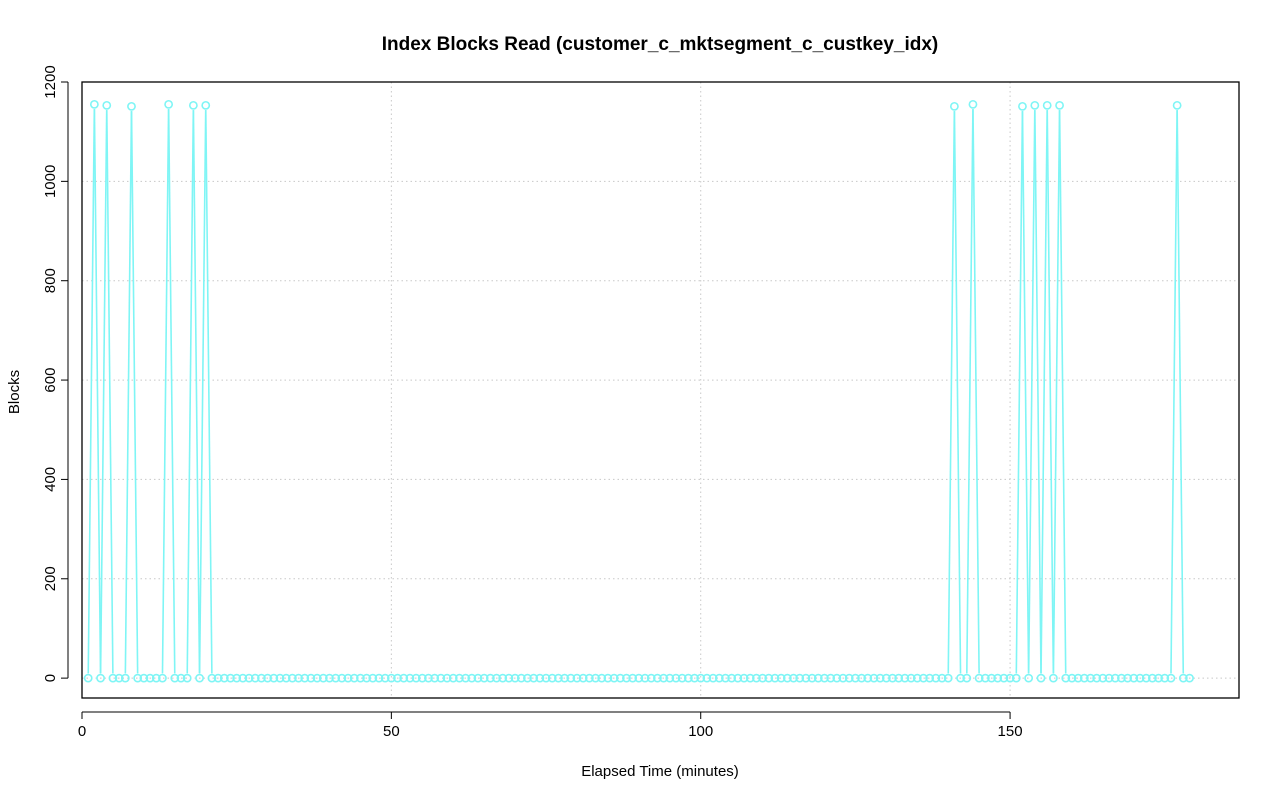 Image resolution: width=1280 pixels, height=801 pixels. What do you see at coordinates (50, 380) in the screenshot?
I see `y-tick-label: 600` at bounding box center [50, 380].